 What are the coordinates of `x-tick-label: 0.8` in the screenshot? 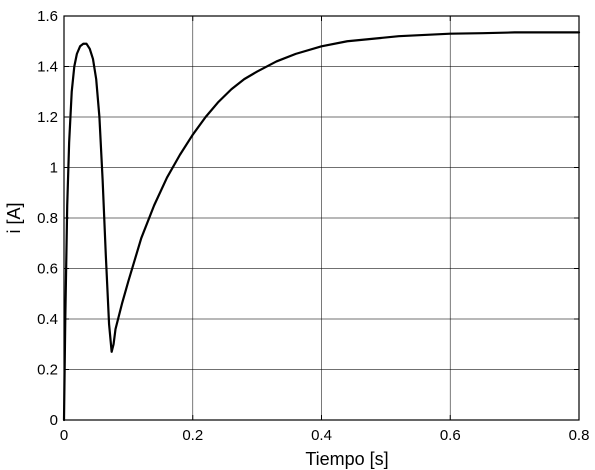 It's located at (579, 435).